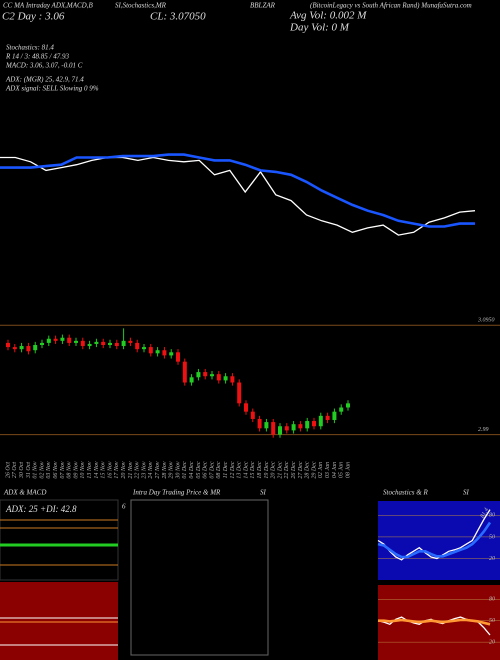 Image resolution: width=500 pixels, height=660 pixels. I want to click on day-volume: Day Vol: 0 M, so click(319, 28).